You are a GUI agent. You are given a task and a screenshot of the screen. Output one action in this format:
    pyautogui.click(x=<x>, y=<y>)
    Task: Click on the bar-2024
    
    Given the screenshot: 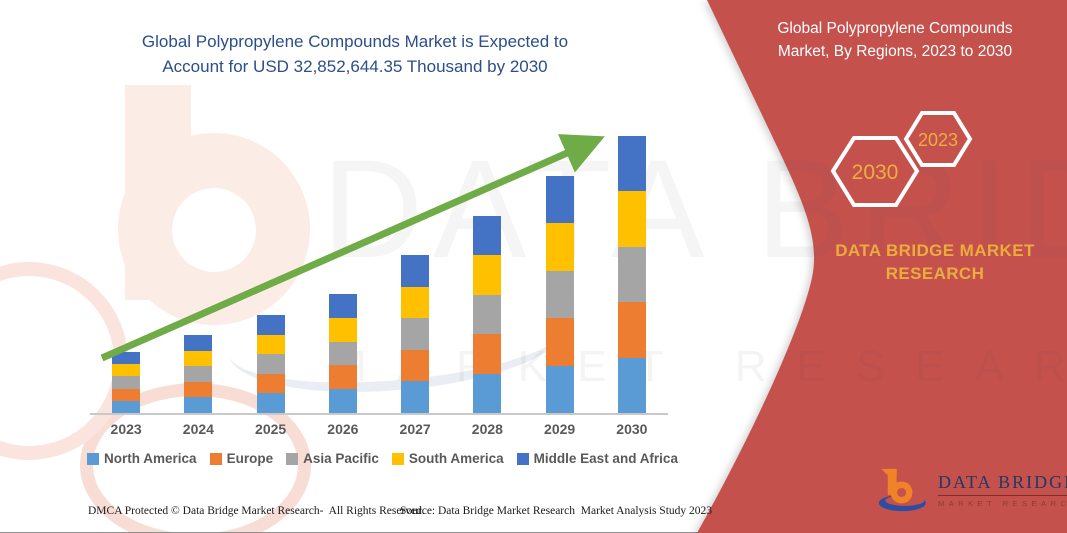 What is the action you would take?
    pyautogui.click(x=198, y=274)
    